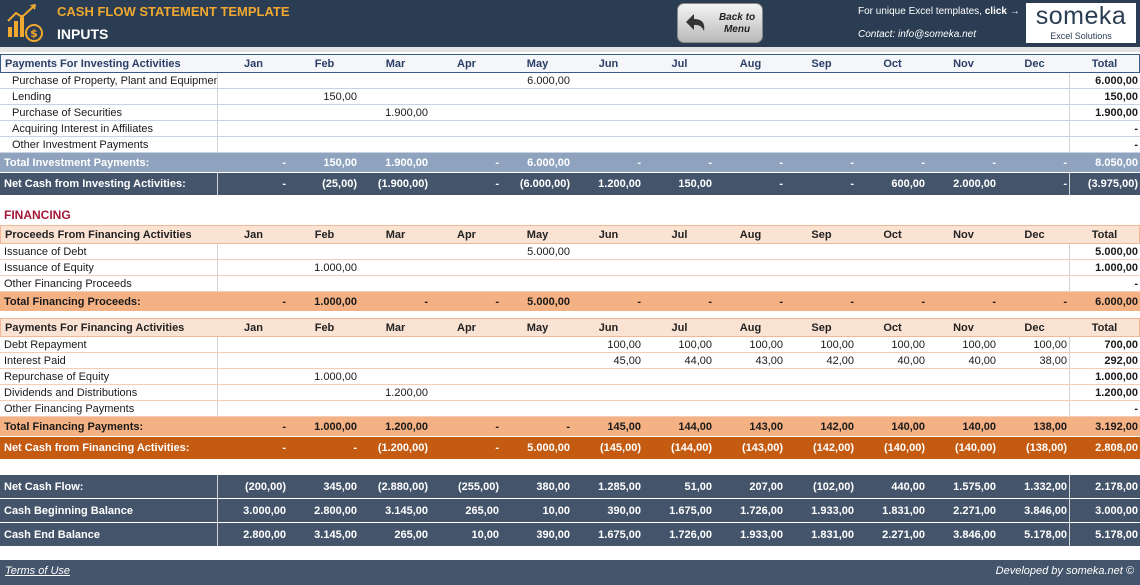 Image resolution: width=1140 pixels, height=585 pixels. I want to click on terms-of-use-link: Terms of Use, so click(38, 571).